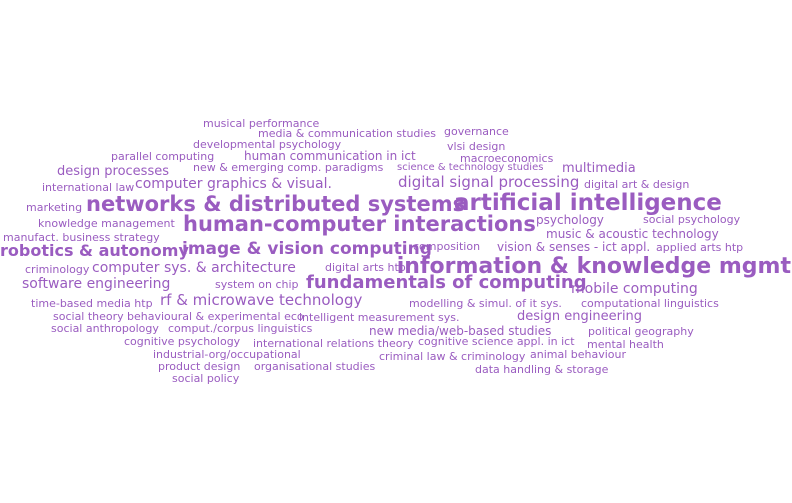 The height and width of the screenshot is (503, 792). Describe the element at coordinates (54, 207) in the screenshot. I see `word: marketing` at that location.